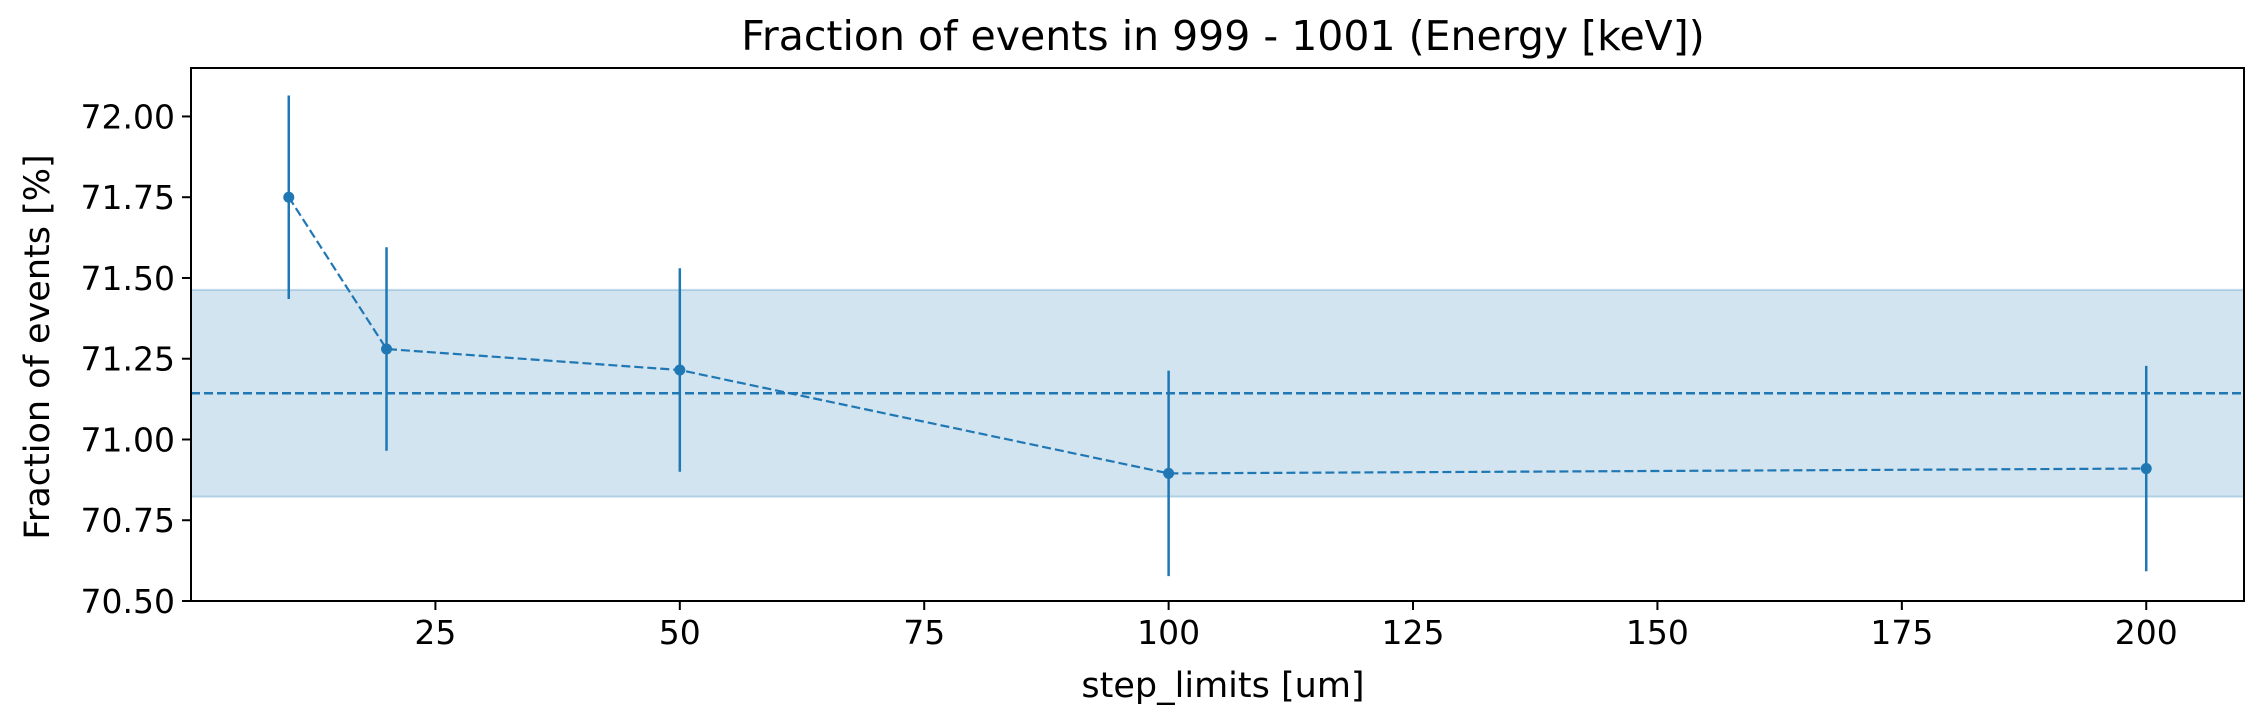  I want to click on x-tick-label: 200, so click(2146, 632).